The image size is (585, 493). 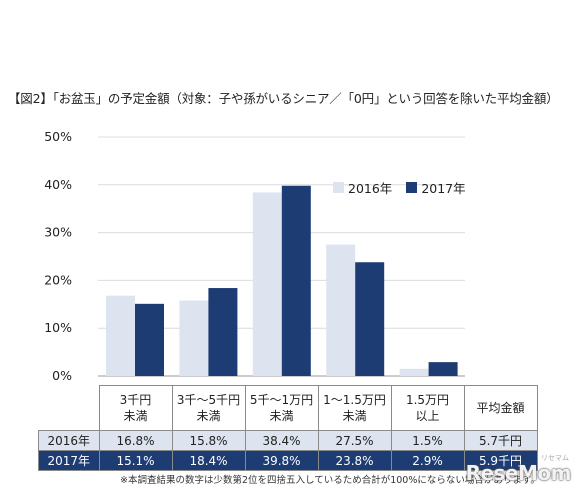 I want to click on table-cell: 1.5%, so click(x=427, y=440).